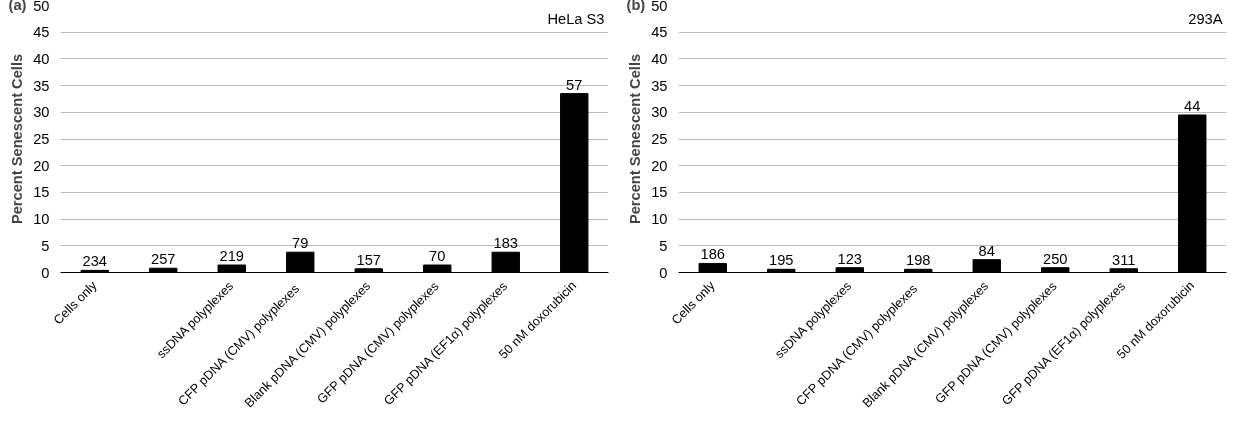  Describe the element at coordinates (1055, 258) in the screenshot. I see `annotation: 250` at that location.